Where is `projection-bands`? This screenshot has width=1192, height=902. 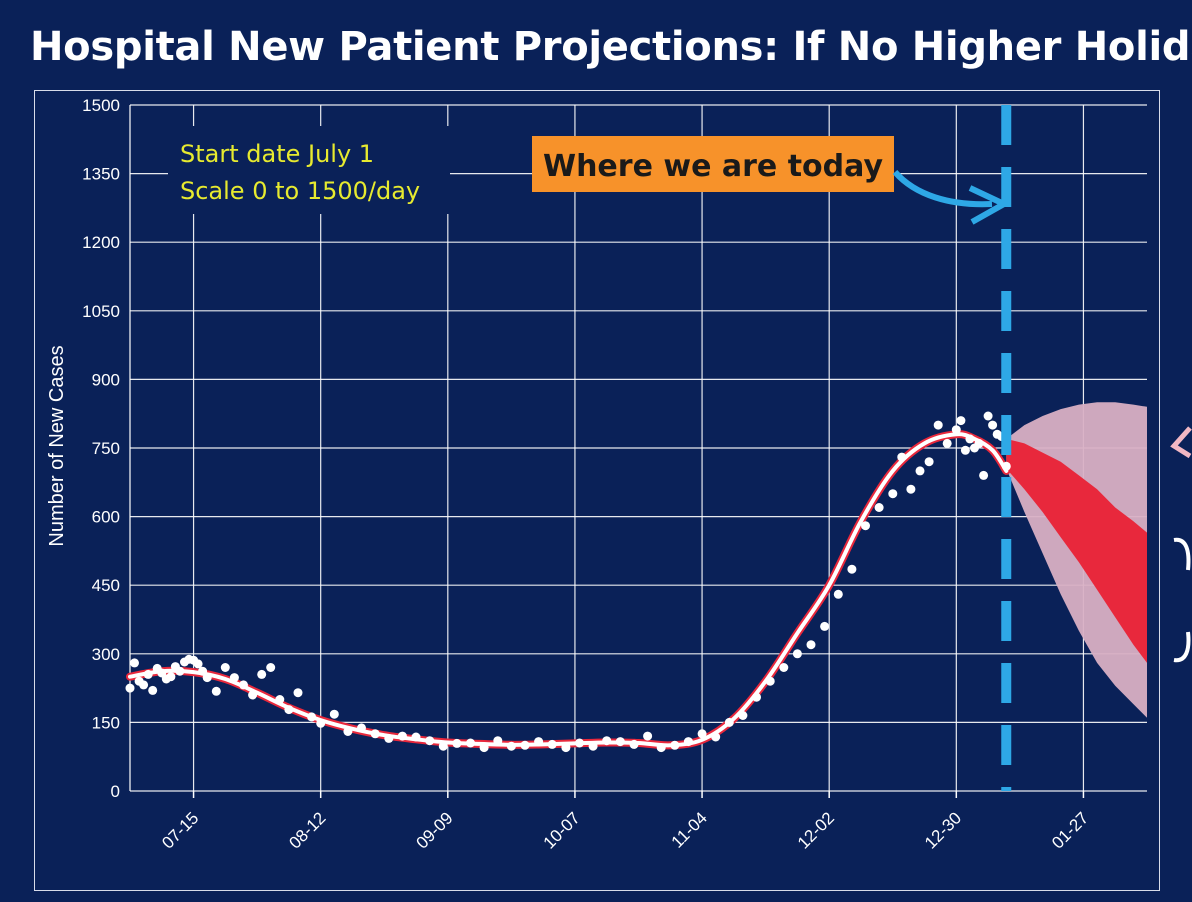
projection-bands is located at coordinates (1076, 560).